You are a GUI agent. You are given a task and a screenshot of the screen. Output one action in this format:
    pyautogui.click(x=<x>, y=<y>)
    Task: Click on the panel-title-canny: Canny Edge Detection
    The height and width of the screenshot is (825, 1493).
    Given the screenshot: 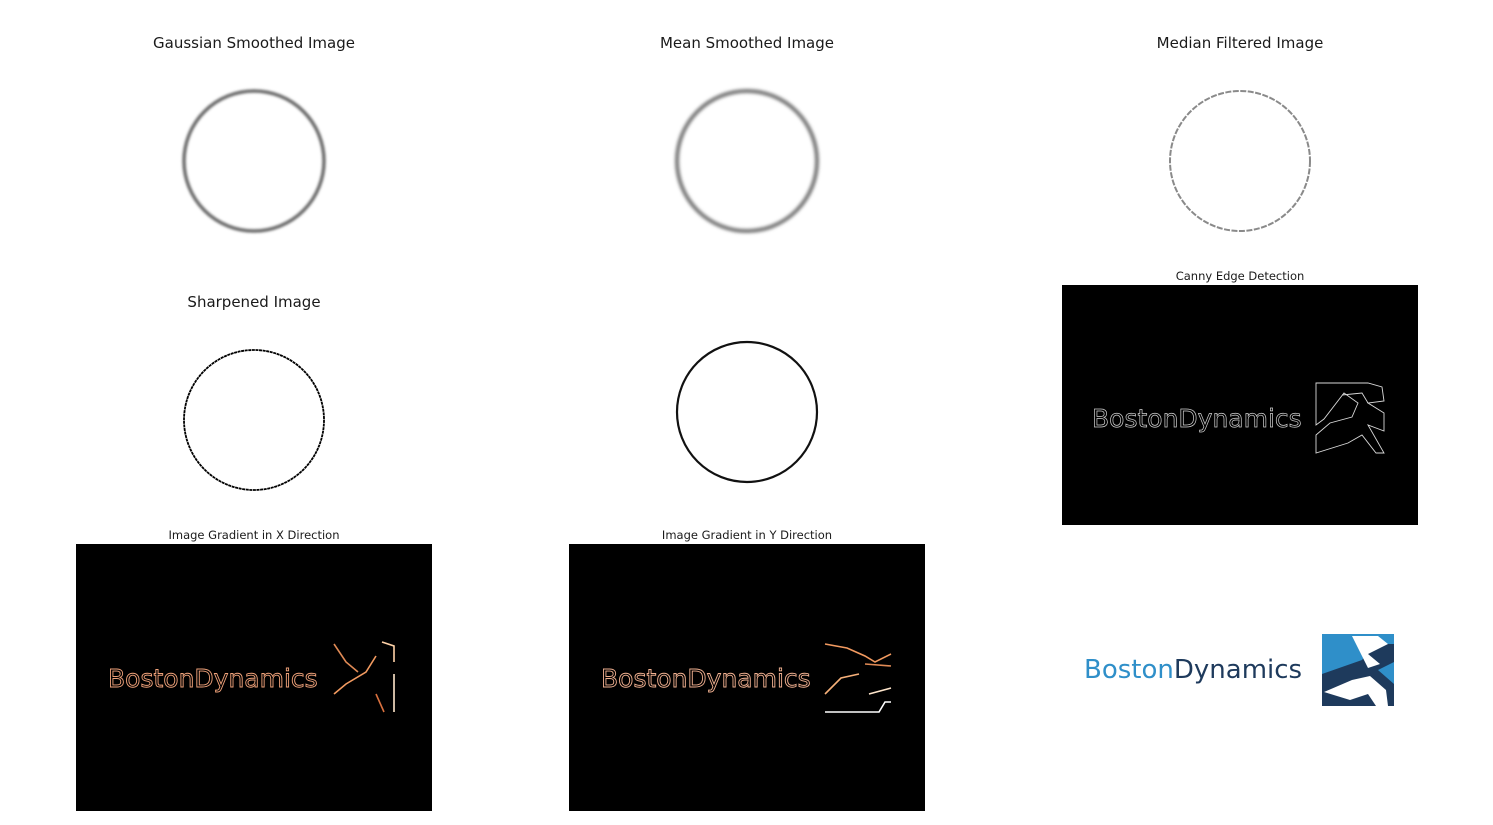 What is the action you would take?
    pyautogui.click(x=1240, y=276)
    